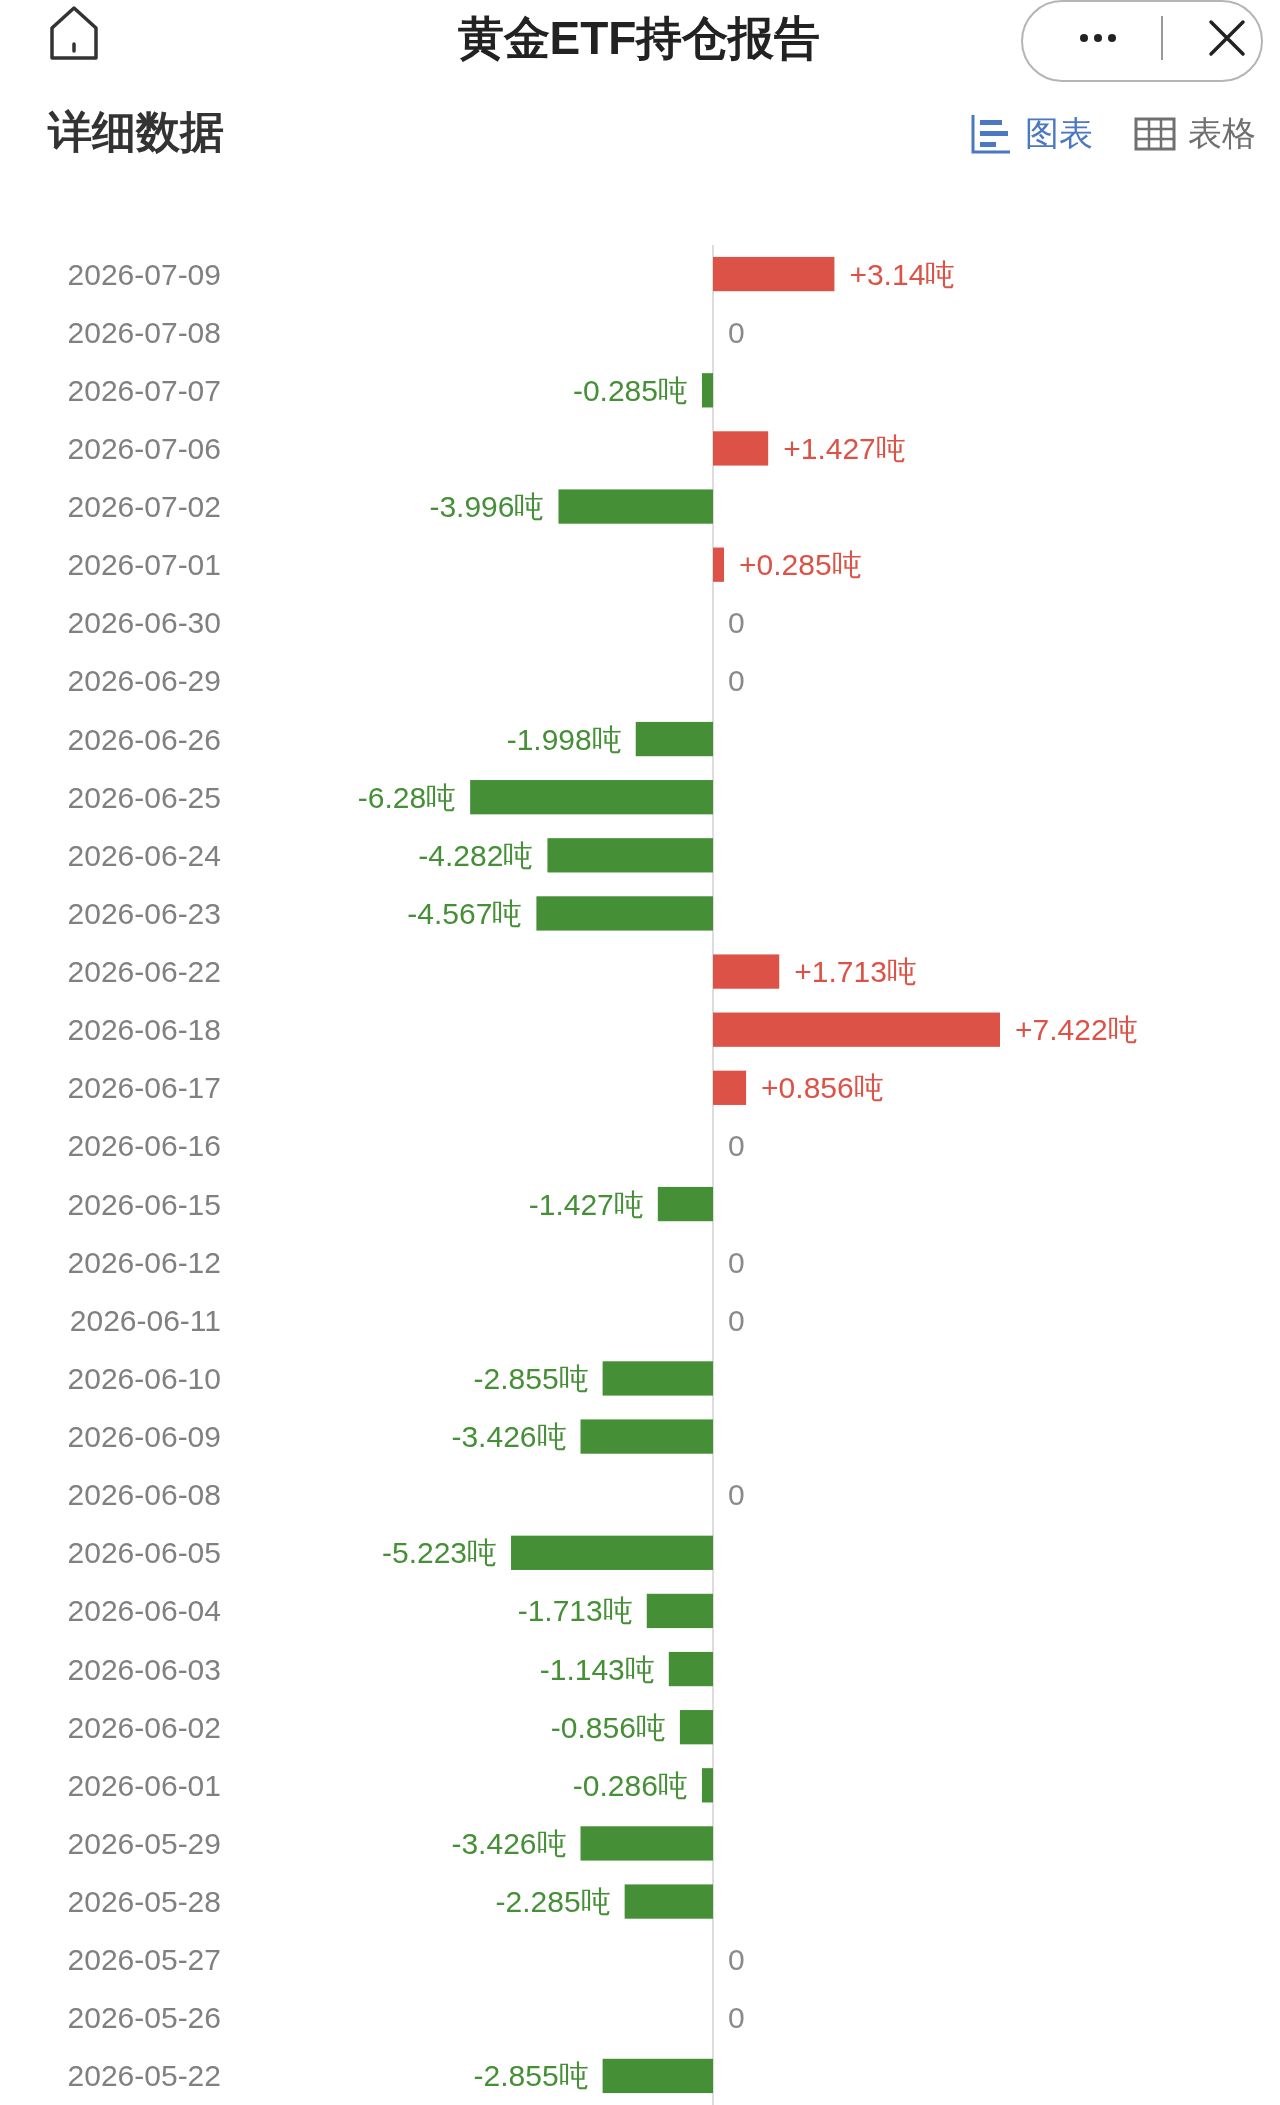 The image size is (1280, 2105). What do you see at coordinates (630, 390) in the screenshot?
I see `data-label: -0.285吨` at bounding box center [630, 390].